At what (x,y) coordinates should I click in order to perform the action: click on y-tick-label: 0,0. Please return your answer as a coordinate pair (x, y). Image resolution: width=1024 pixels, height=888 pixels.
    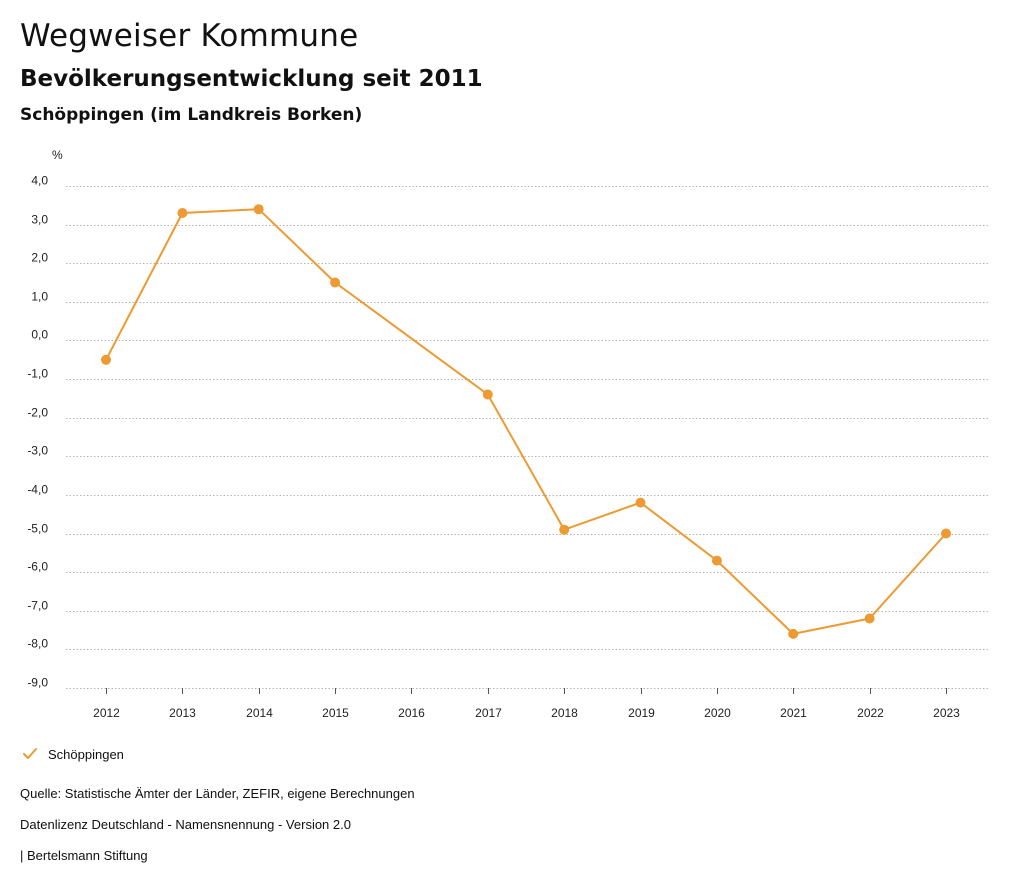
    Looking at the image, I should click on (39, 335).